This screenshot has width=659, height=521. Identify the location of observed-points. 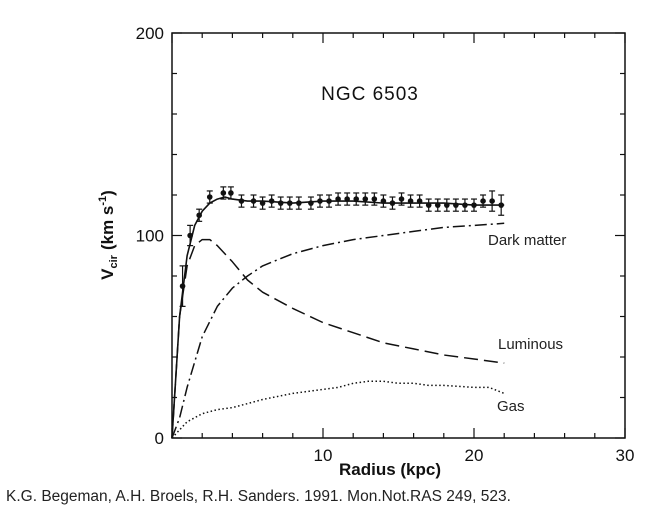
(342, 246).